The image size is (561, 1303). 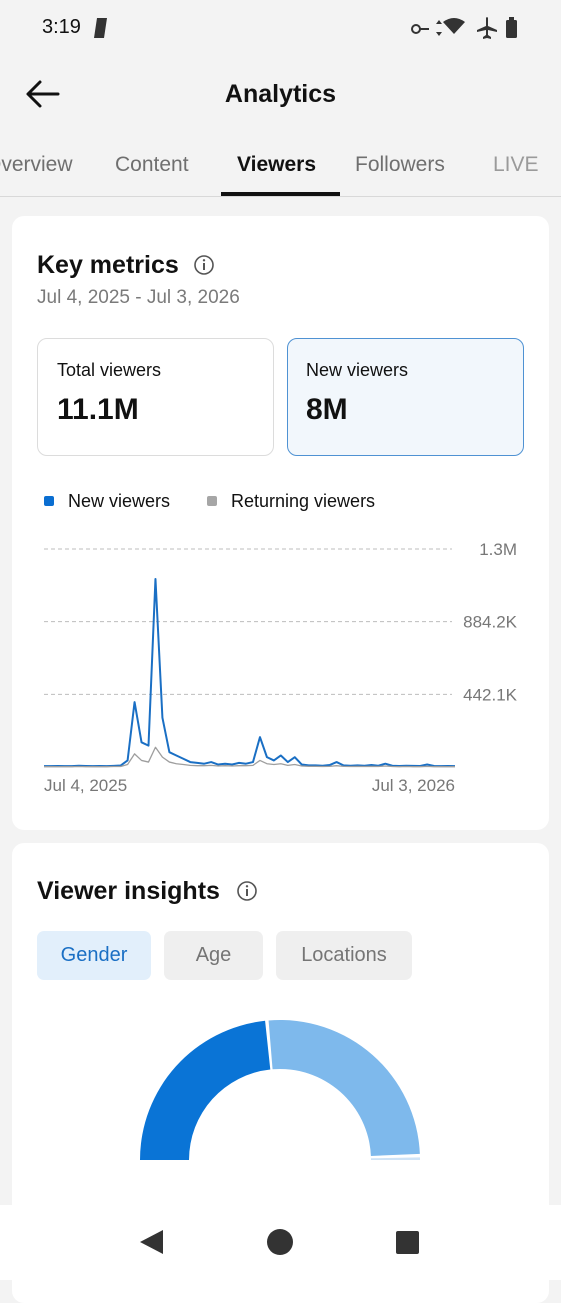 I want to click on metric-label: Total viewers, so click(x=109, y=370).